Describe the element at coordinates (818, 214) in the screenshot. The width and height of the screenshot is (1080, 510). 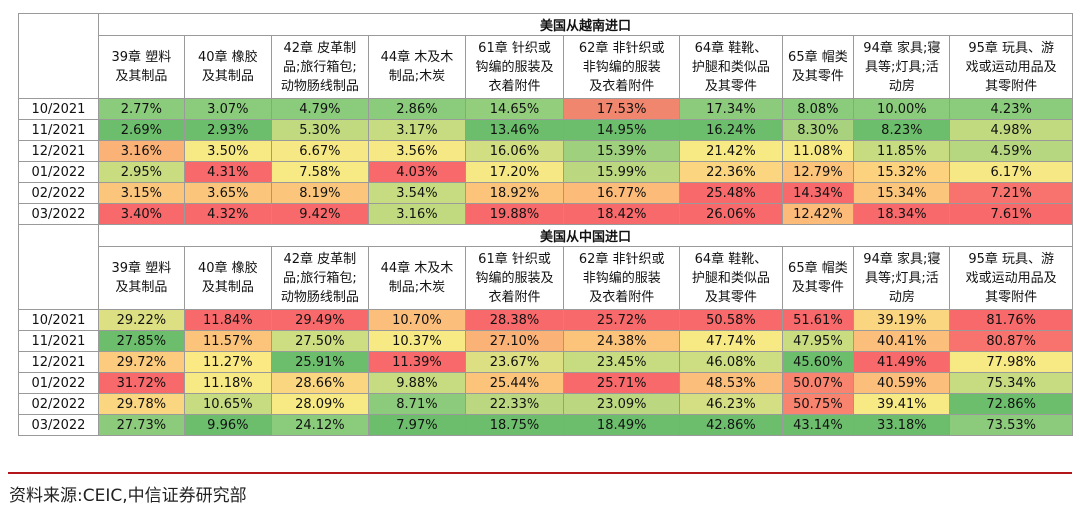
I see `value-cell: 12.42%` at that location.